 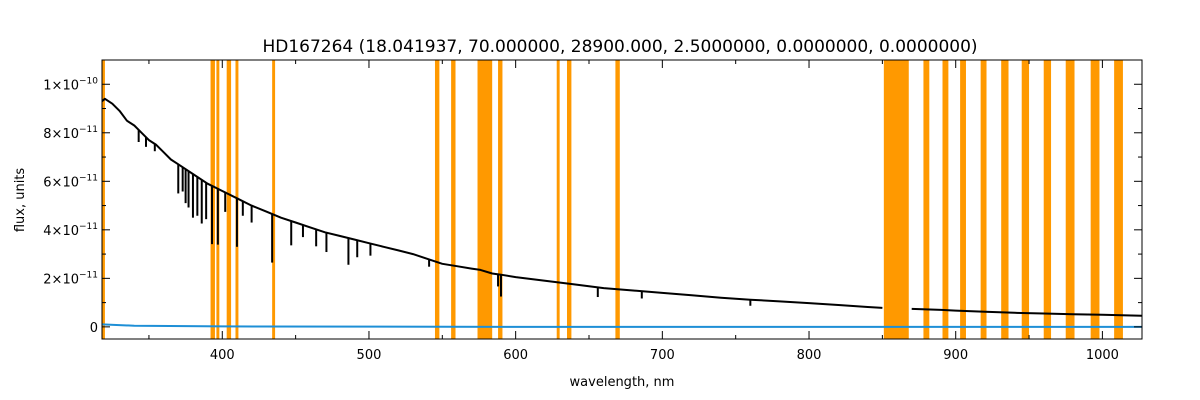 I want to click on x-axis-label: wavelength, nm, so click(x=622, y=382).